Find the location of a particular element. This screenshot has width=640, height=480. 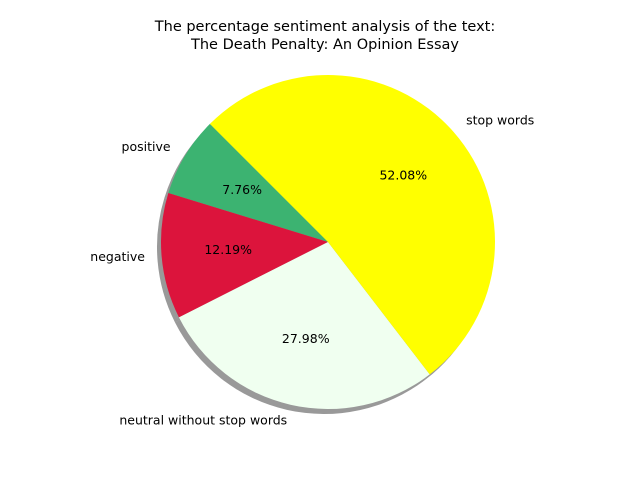

pie-label-neutral-without-stop-words: neutral without stop words is located at coordinates (203, 420).